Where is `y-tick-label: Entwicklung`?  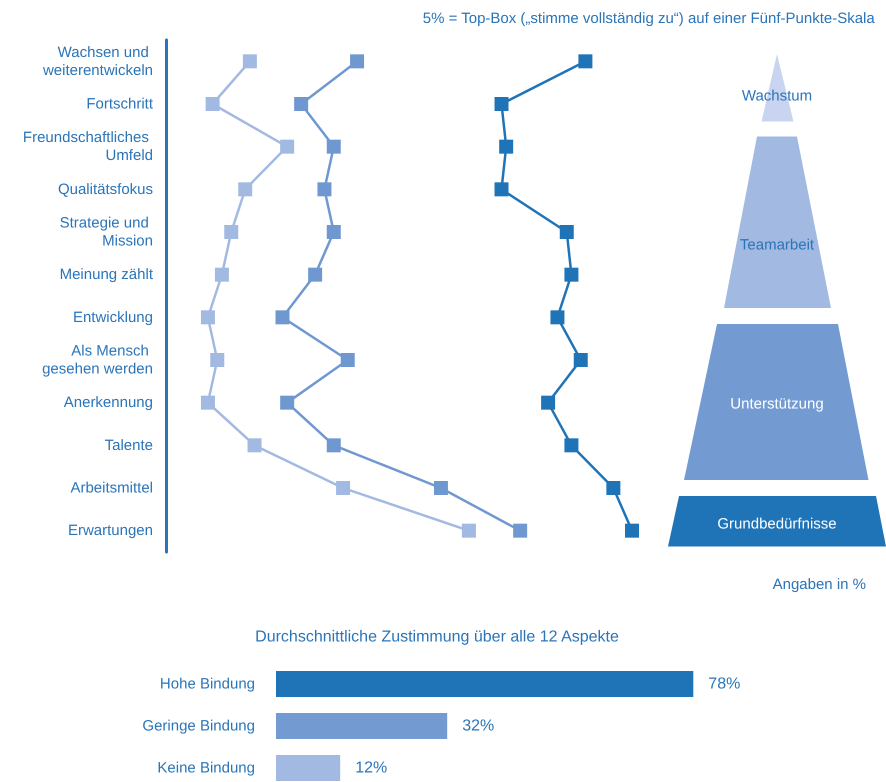 y-tick-label: Entwicklung is located at coordinates (112, 317).